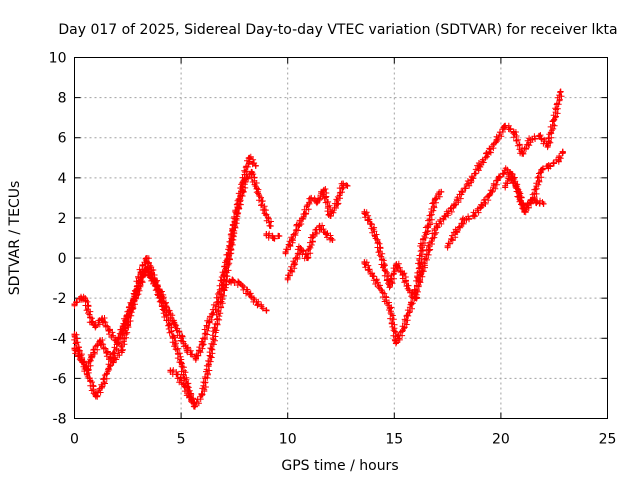 This screenshot has height=480, width=640. I want to click on y-tick-label: -2, so click(60, 299).